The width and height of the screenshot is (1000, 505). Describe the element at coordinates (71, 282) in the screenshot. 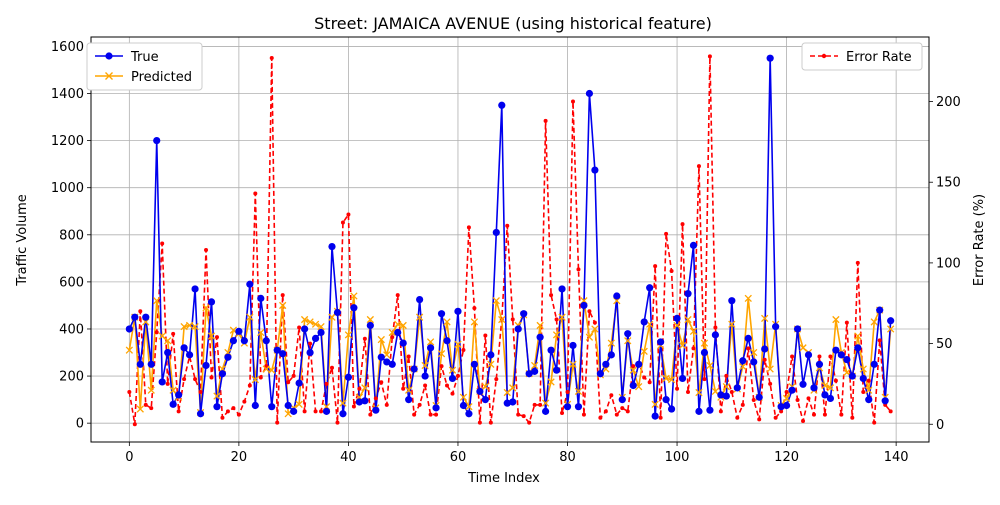

I see `y-tick-label: 600` at that location.